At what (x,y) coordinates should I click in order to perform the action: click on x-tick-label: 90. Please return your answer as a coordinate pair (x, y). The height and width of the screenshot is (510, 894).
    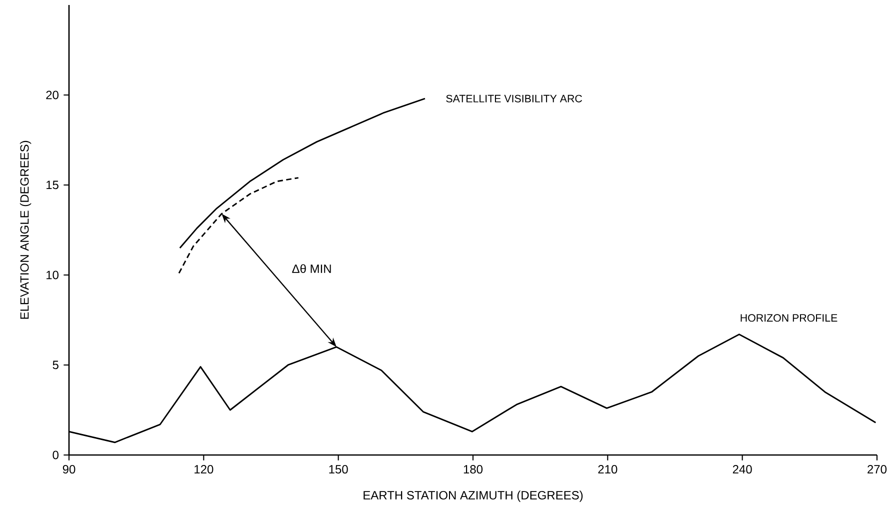
    Looking at the image, I should click on (69, 469).